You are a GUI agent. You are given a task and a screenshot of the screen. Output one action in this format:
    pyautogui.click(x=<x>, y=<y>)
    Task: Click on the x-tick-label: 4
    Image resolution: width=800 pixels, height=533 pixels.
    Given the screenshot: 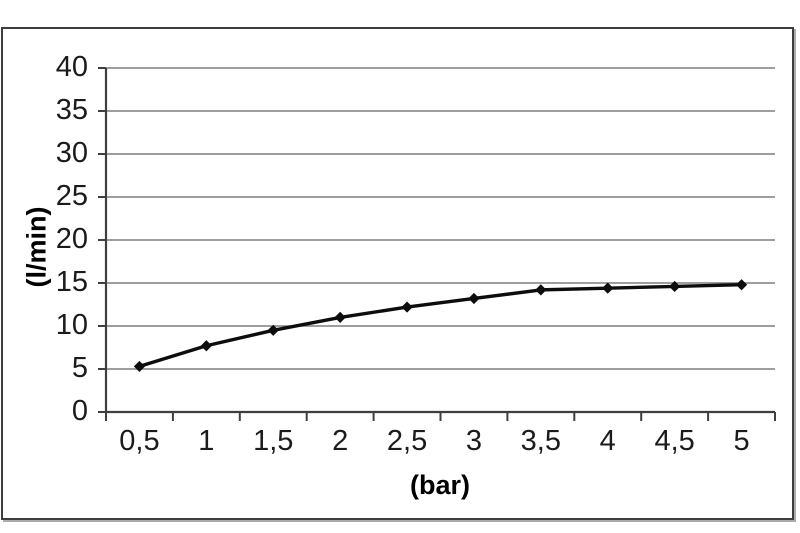 What is the action you would take?
    pyautogui.click(x=607, y=441)
    